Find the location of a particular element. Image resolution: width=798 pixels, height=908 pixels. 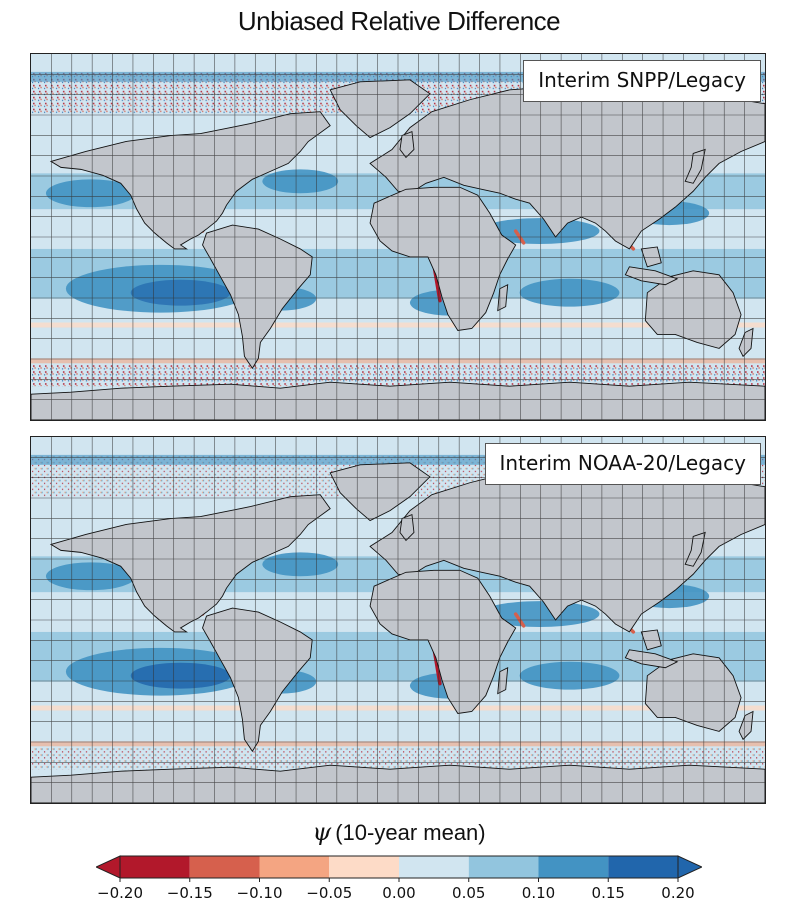

colorbar-tick-label: 0.10 is located at coordinates (538, 893).